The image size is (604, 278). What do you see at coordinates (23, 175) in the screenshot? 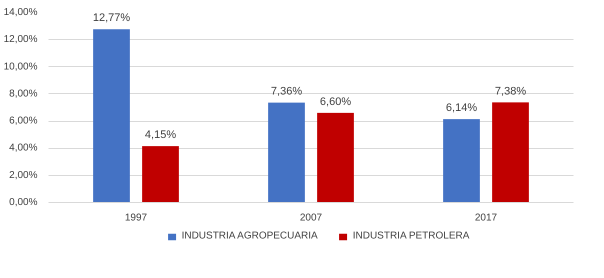
I see `y-tick-label: 2,00%` at bounding box center [23, 175].